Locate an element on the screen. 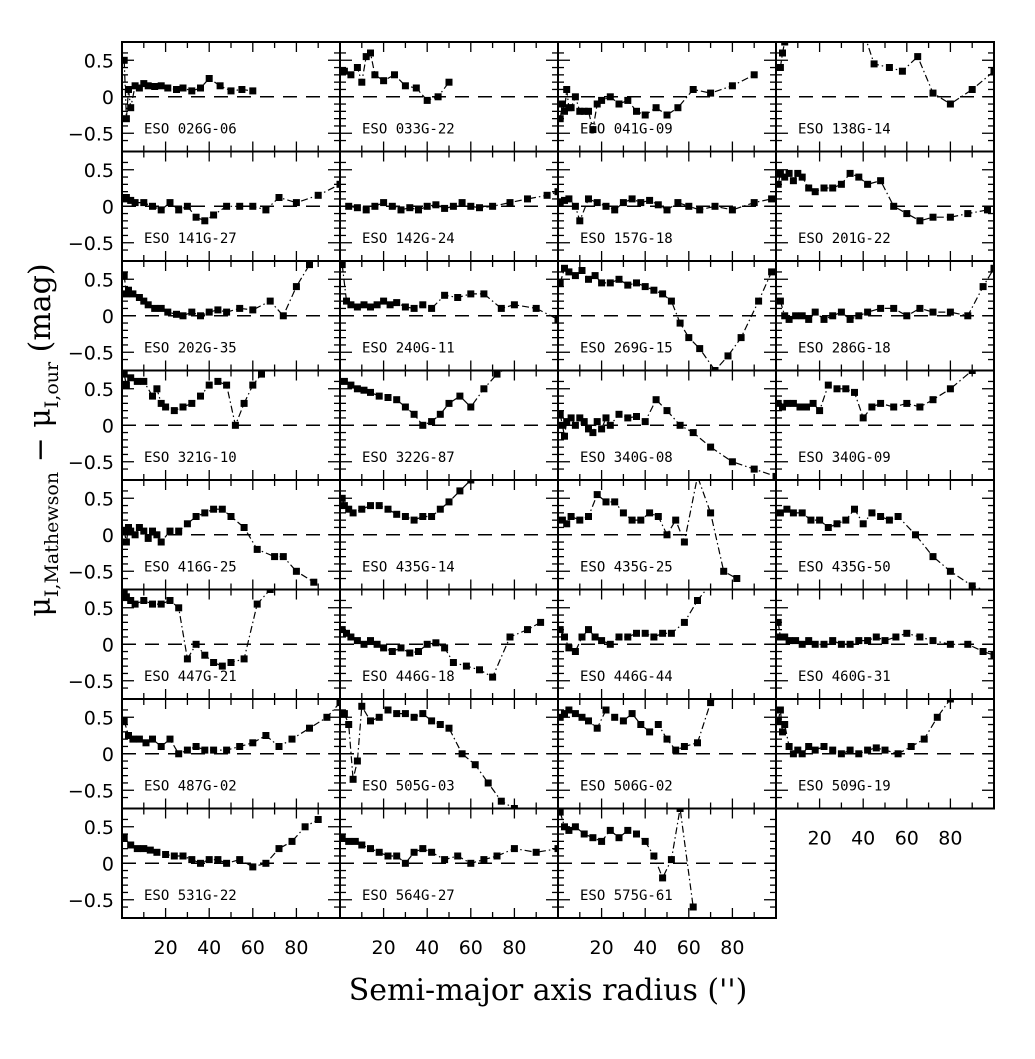 This screenshot has height=1059, width=1035. y-tick-label: 0.5 is located at coordinates (99, 171).